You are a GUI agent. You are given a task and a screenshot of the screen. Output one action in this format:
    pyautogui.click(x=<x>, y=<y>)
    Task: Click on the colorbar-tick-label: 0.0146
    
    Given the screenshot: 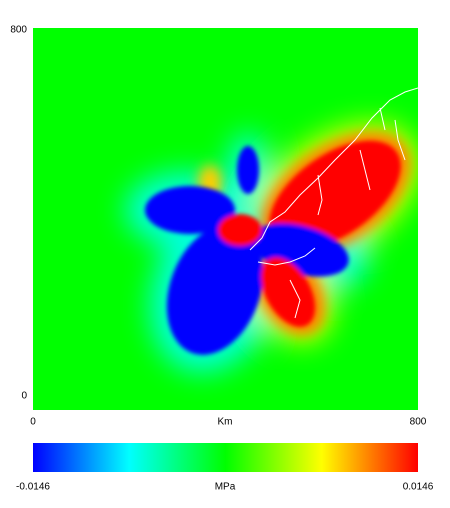 What is the action you would take?
    pyautogui.click(x=418, y=487)
    